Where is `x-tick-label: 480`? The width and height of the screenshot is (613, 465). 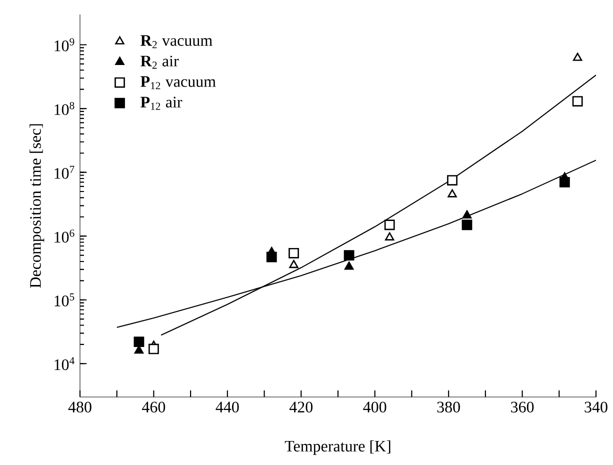 x-tick-label: 480 is located at coordinates (80, 407).